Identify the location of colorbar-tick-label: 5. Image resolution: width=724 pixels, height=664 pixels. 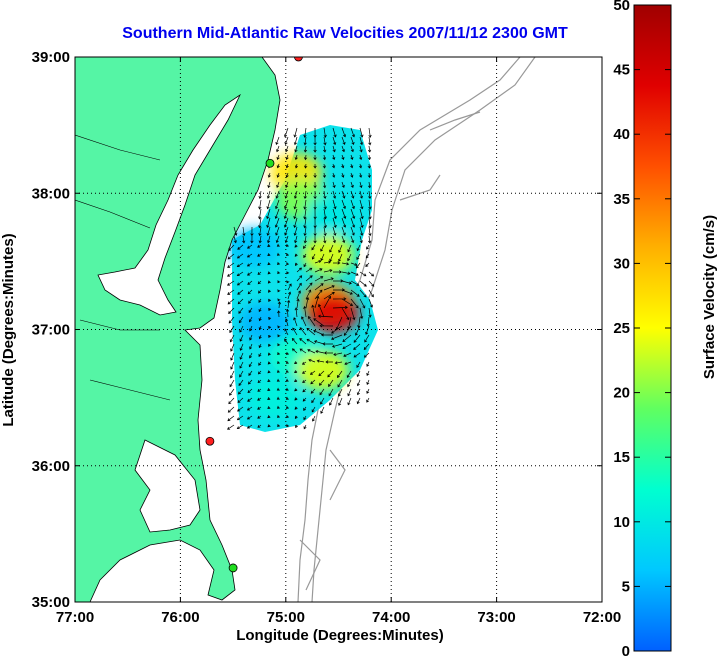
(626, 586).